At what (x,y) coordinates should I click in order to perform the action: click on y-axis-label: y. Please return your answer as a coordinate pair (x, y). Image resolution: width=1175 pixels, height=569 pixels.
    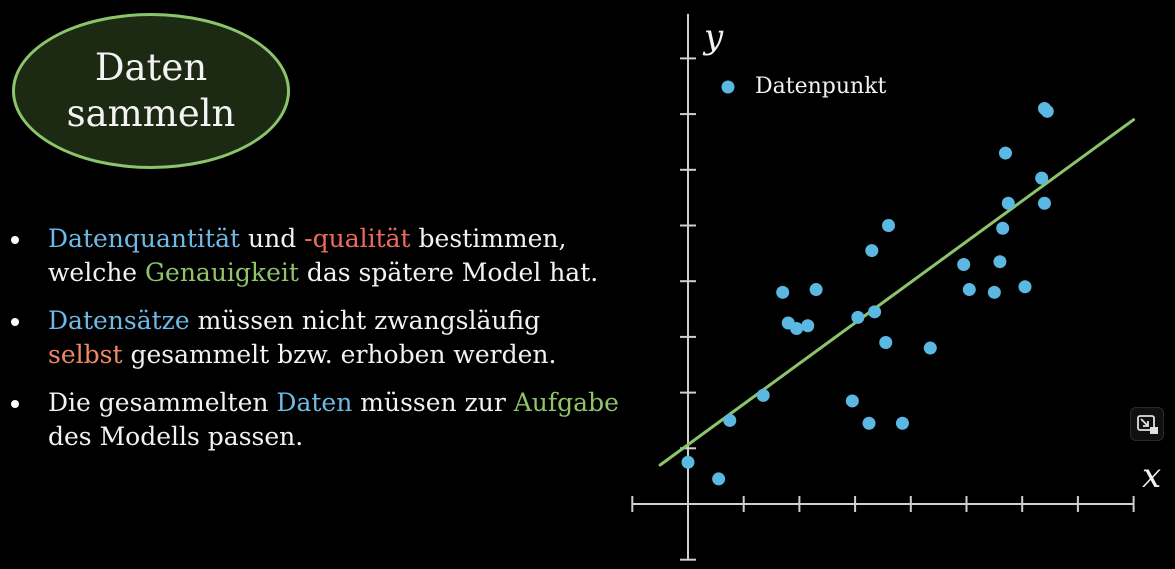
    Looking at the image, I should click on (713, 37).